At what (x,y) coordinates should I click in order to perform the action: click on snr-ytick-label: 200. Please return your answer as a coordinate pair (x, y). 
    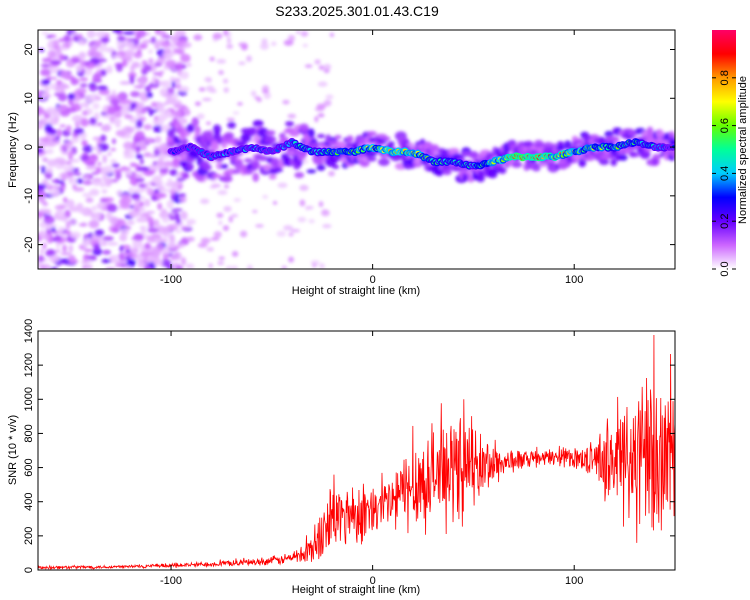
    Looking at the image, I should click on (29, 536).